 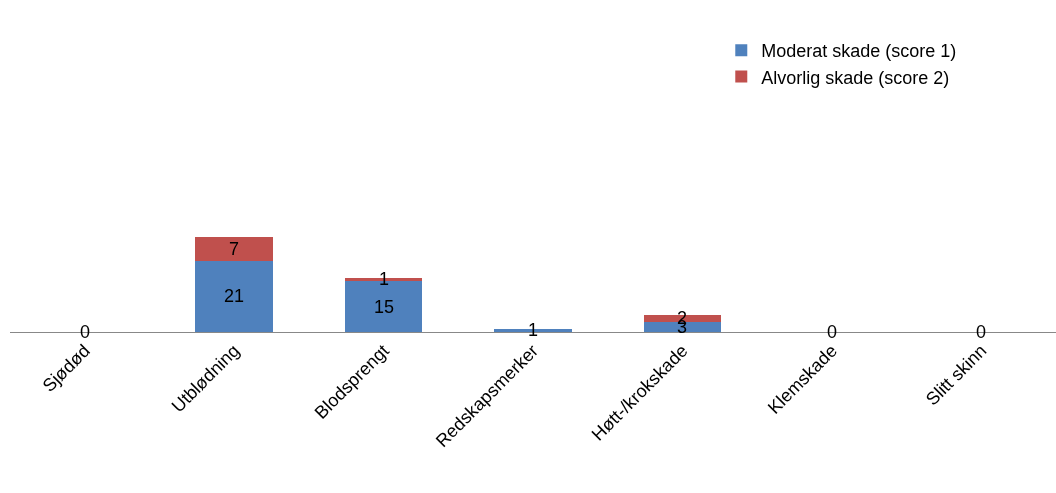 What do you see at coordinates (859, 51) in the screenshot?
I see `legend-label: Moderat skade (score 1)` at bounding box center [859, 51].